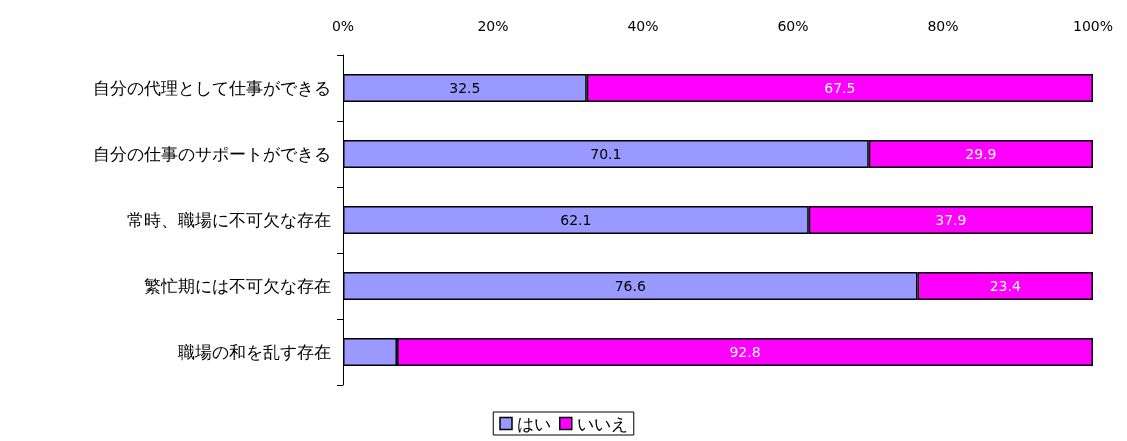 The width and height of the screenshot is (1127, 441). Describe the element at coordinates (254, 352) in the screenshot. I see `y-tick-label: 職場の和を乱す存在` at that location.